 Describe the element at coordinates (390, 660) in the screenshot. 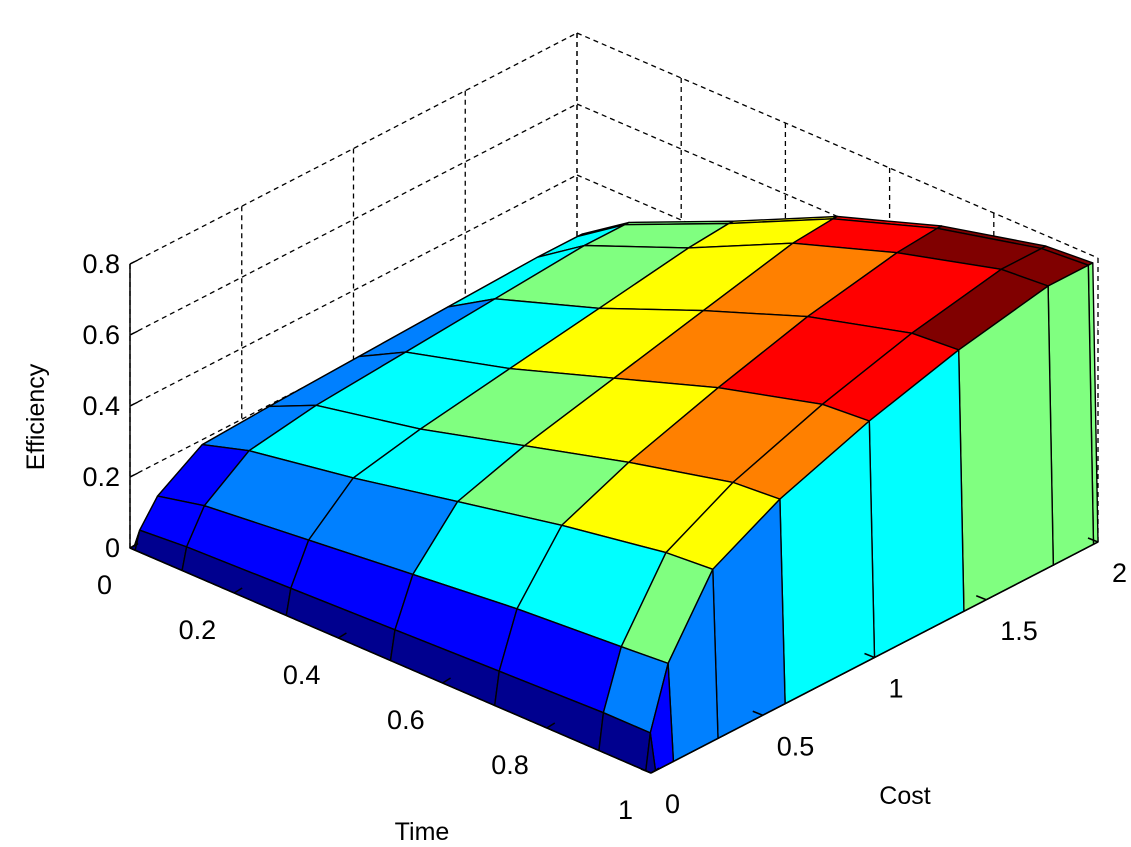

I see `x-axis-line` at that location.